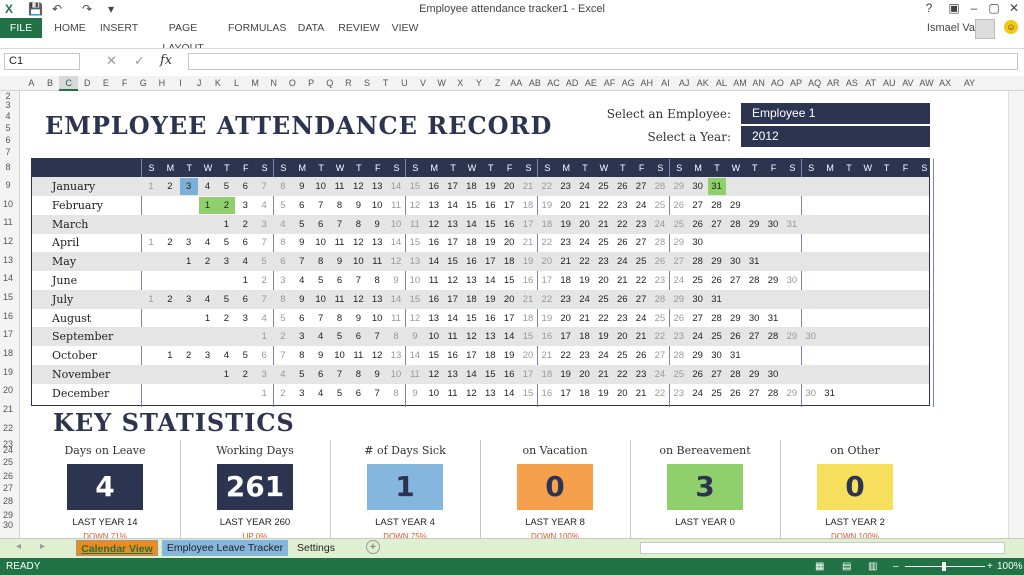 The height and width of the screenshot is (575, 1024). What do you see at coordinates (274, 83) in the screenshot?
I see `column-header: N` at bounding box center [274, 83].